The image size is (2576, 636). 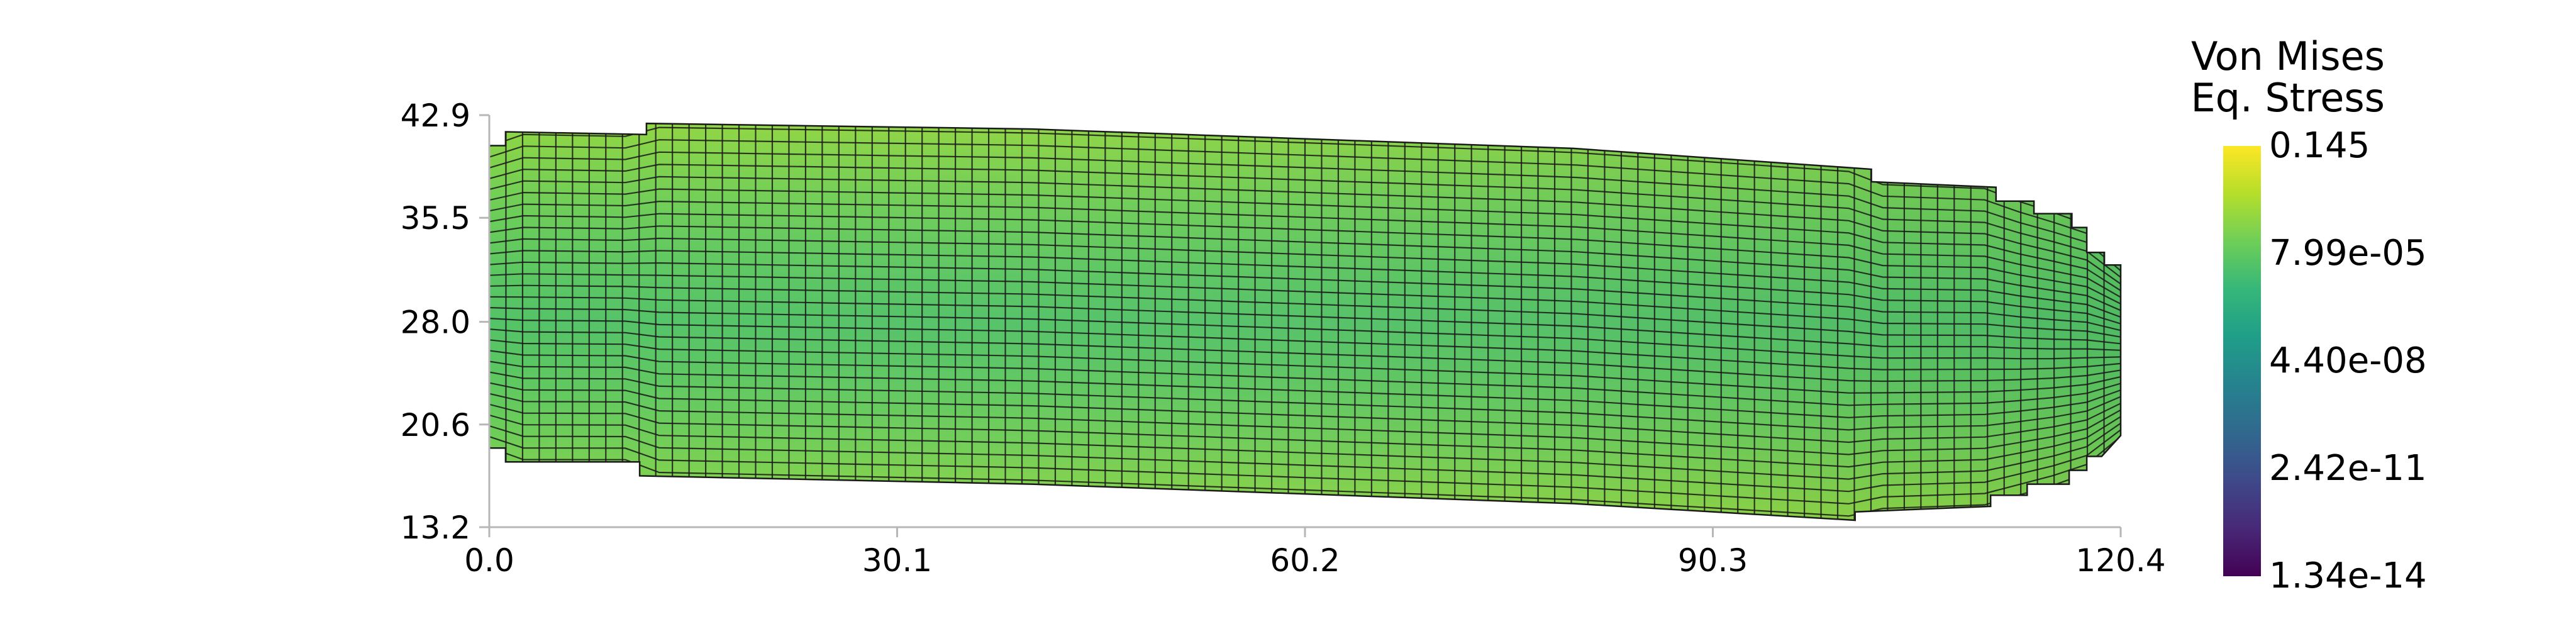 I want to click on y-tick-label: 42.9, so click(x=435, y=116).